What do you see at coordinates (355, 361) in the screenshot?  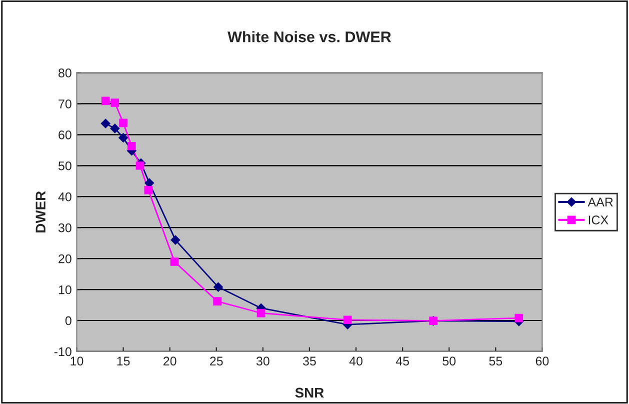 I see `x-tick-label: 40` at bounding box center [355, 361].